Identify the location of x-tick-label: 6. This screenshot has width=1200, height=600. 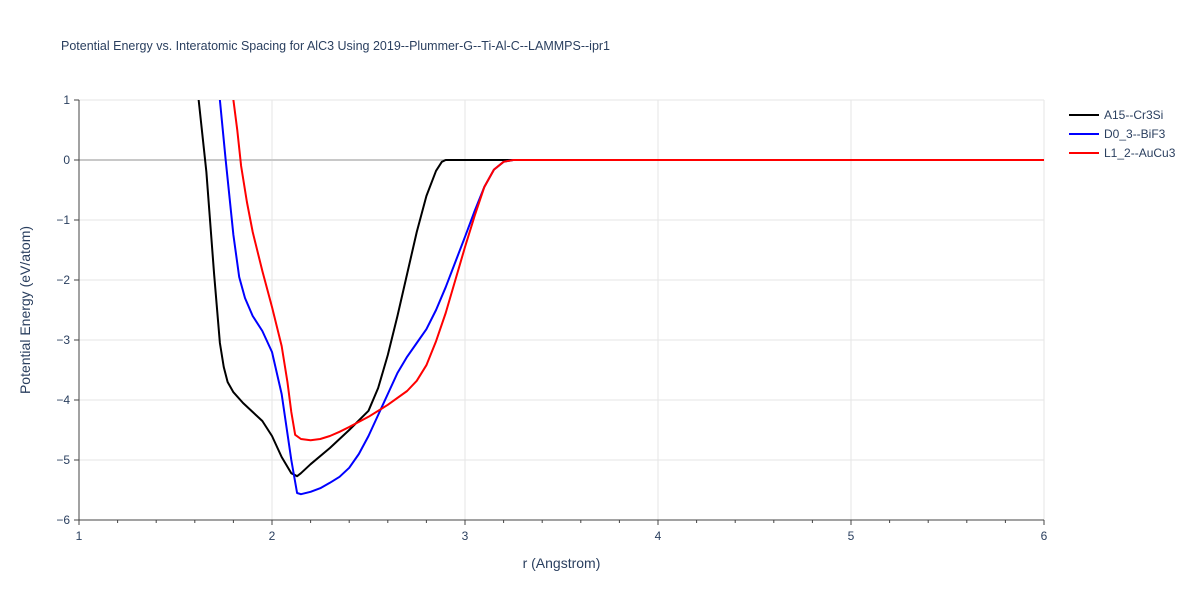
(1044, 536).